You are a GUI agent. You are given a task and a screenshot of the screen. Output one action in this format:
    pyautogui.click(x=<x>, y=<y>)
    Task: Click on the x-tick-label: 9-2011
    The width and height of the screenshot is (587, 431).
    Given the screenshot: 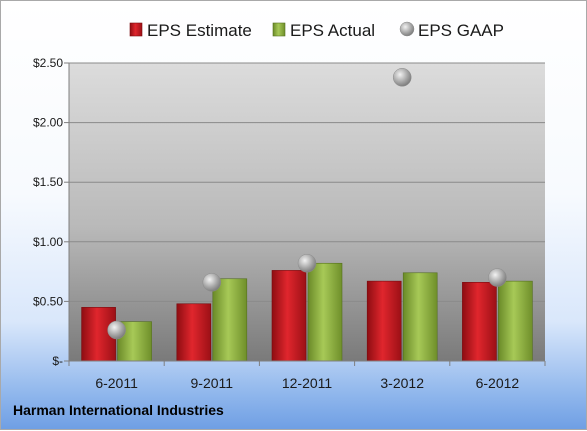 What is the action you would take?
    pyautogui.click(x=212, y=383)
    